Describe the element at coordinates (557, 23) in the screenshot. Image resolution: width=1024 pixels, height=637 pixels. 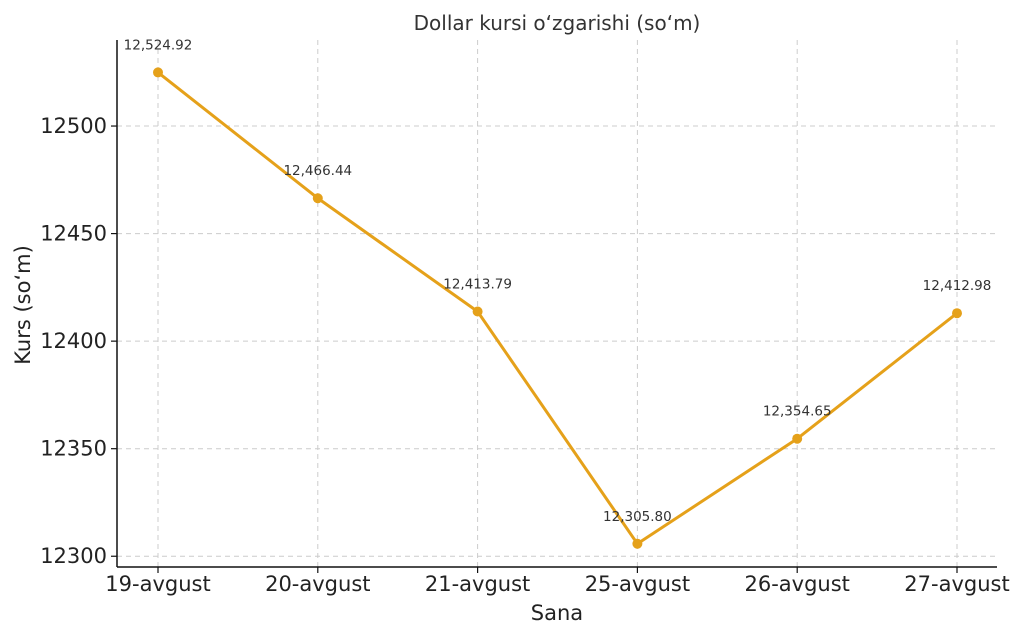
I see `chart-title: Dollar kursi o‘zgarishi (so‘m)` at that location.